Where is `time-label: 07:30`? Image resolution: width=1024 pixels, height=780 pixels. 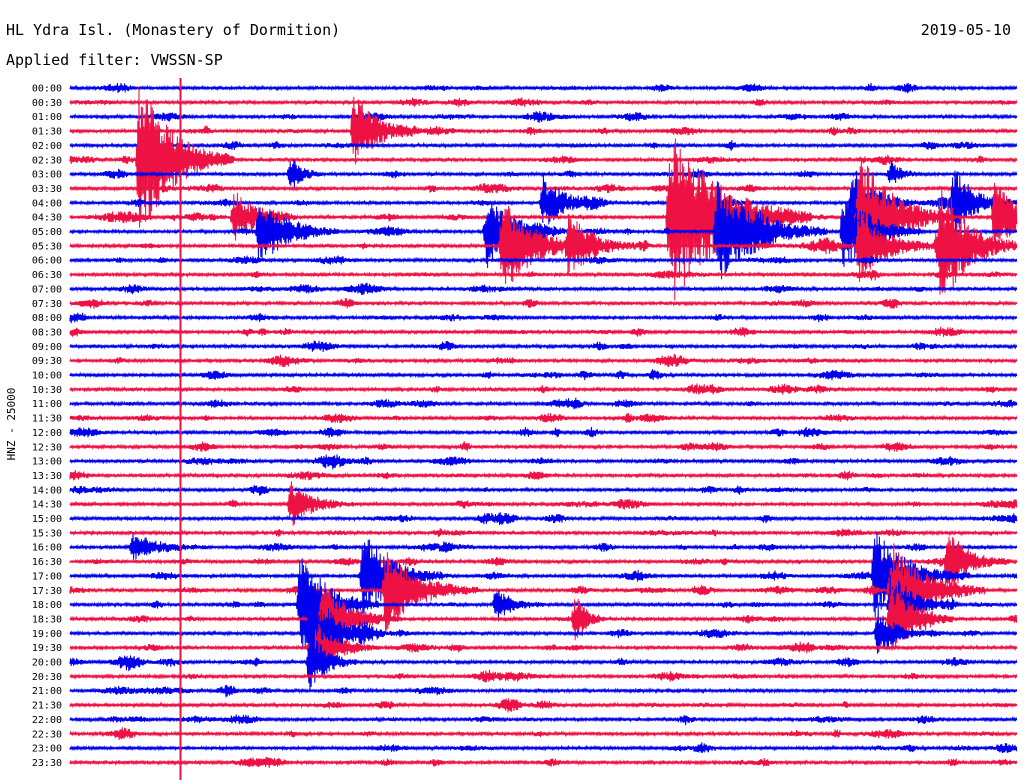
time-label: 07:30 is located at coordinates (47, 304).